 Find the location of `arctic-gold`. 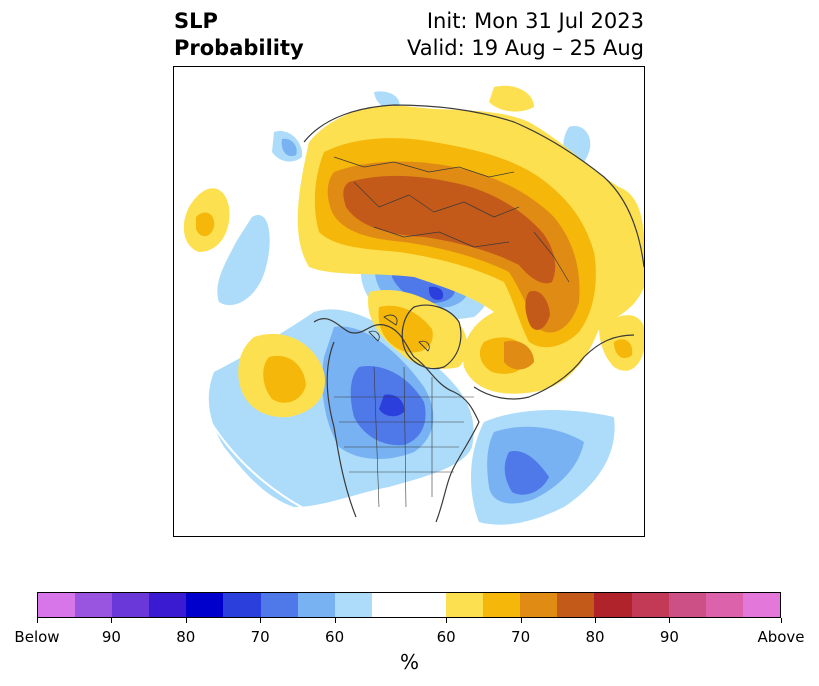

arctic-gold is located at coordinates (405, 329).